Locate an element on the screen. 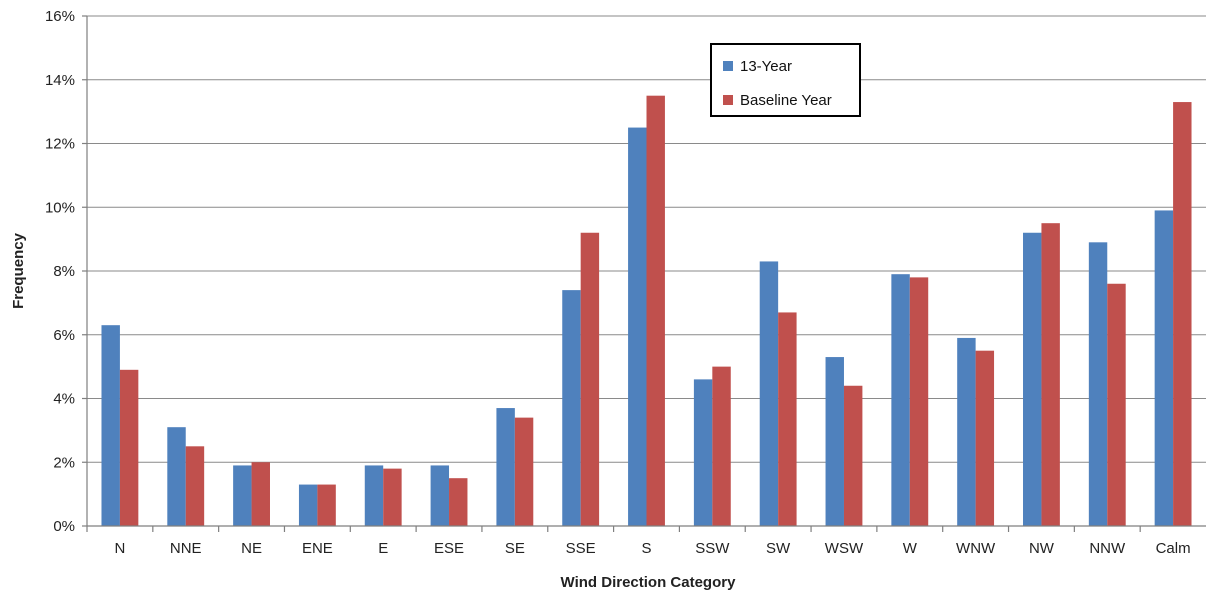  legend-label-baseline-year: Baseline Year is located at coordinates (786, 100).